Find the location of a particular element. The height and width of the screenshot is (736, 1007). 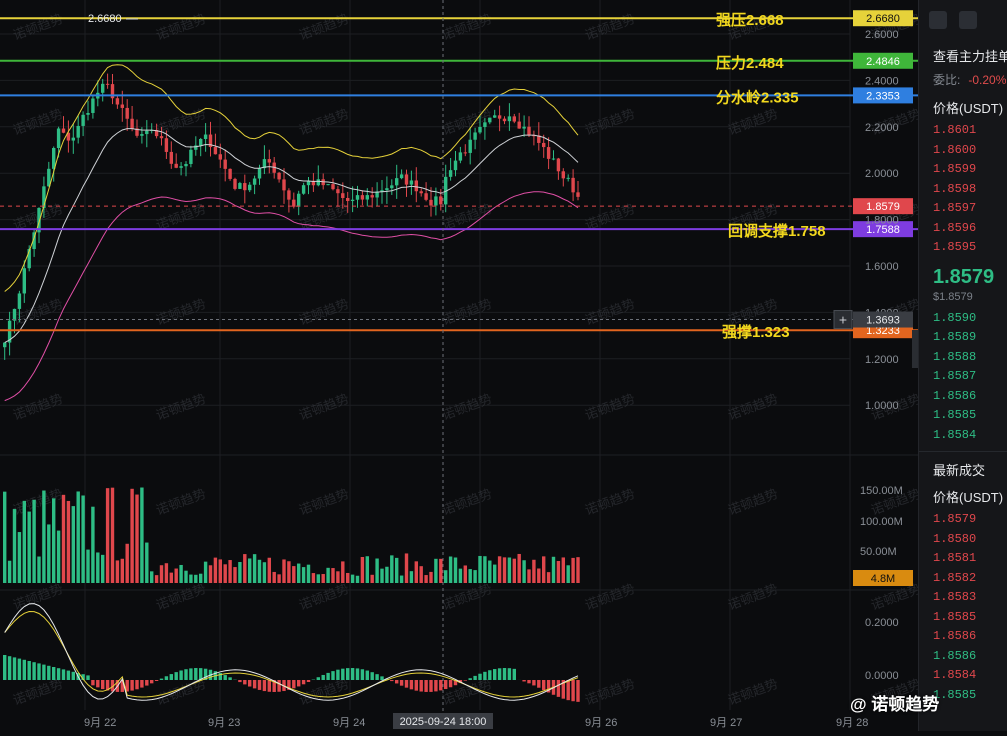

macd-axis-label: 0.0000 is located at coordinates (882, 676).